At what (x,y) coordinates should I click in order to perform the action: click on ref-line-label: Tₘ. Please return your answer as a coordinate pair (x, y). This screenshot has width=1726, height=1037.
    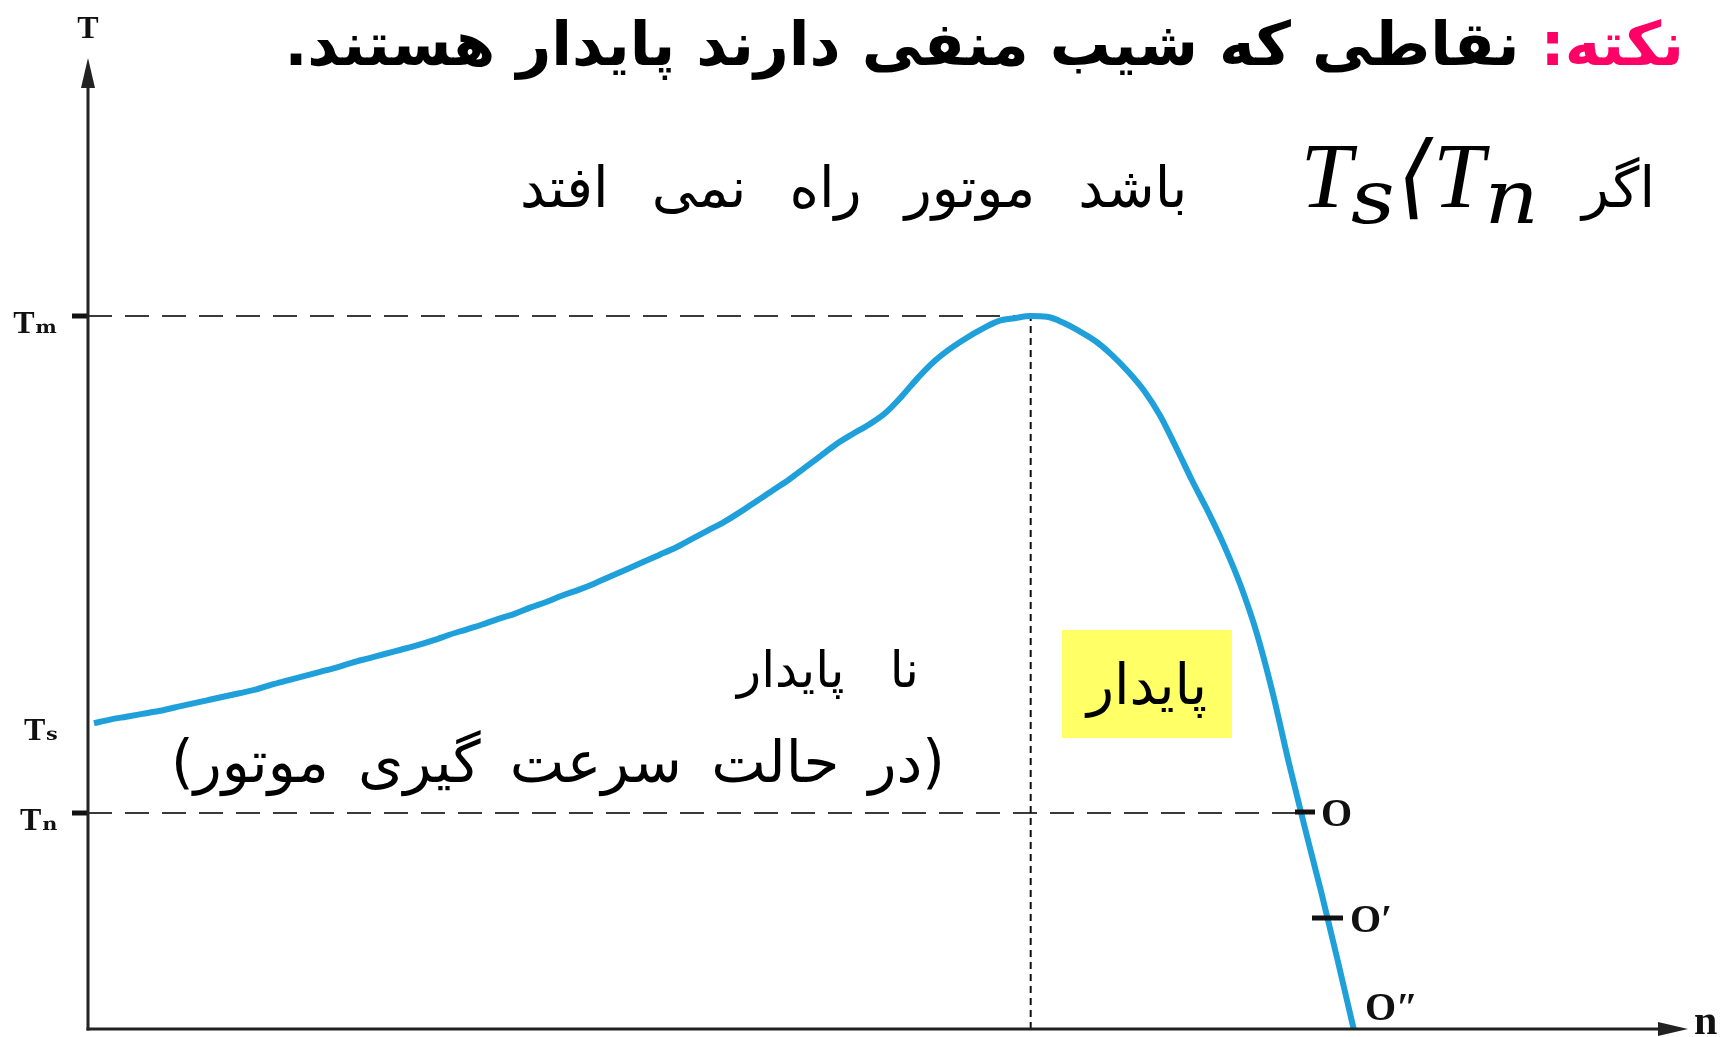
    Looking at the image, I should click on (35, 322).